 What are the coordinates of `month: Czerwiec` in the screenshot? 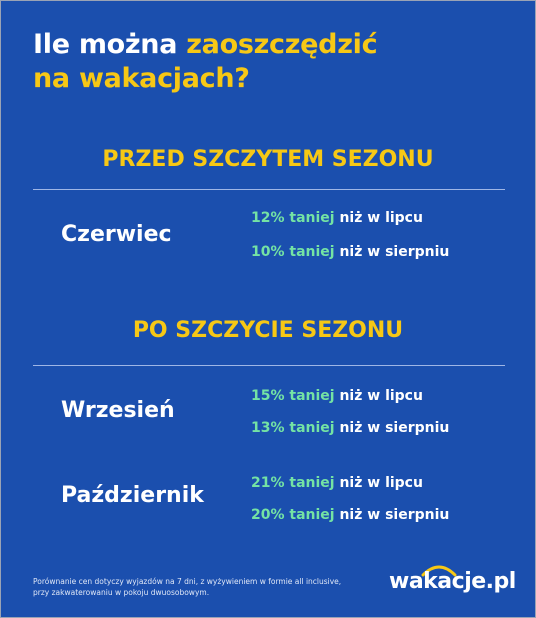 It's located at (116, 234).